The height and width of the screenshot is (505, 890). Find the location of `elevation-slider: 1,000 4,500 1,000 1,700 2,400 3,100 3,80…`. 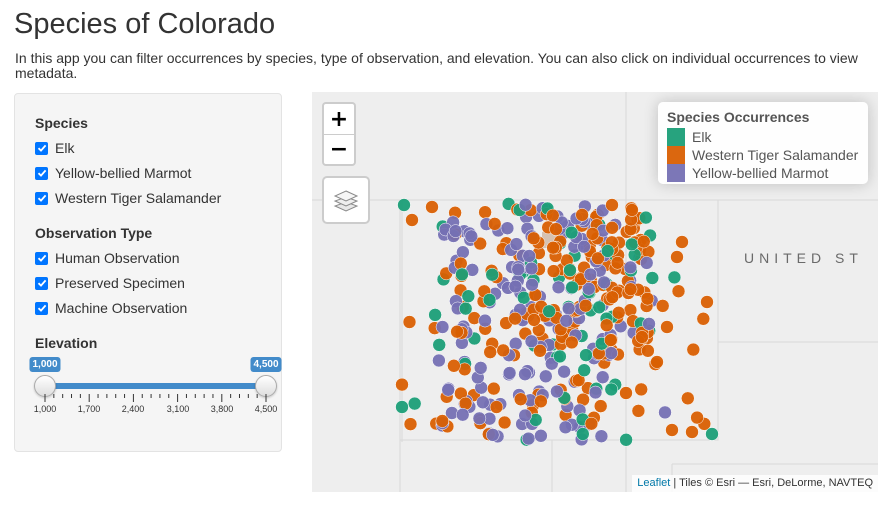

elevation-slider: 1,000 4,500 1,000 1,700 2,400 3,100 3,80… is located at coordinates (155, 386).